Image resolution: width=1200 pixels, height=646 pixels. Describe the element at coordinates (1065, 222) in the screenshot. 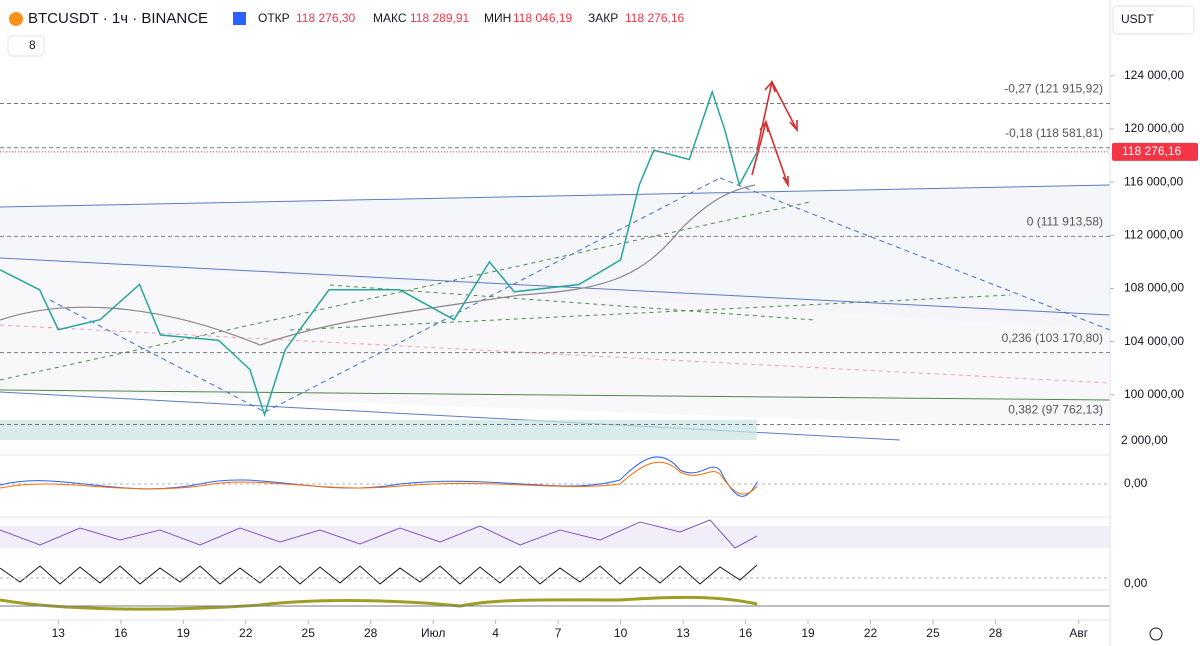

I see `fib-label: 0 (111 913,58)` at that location.